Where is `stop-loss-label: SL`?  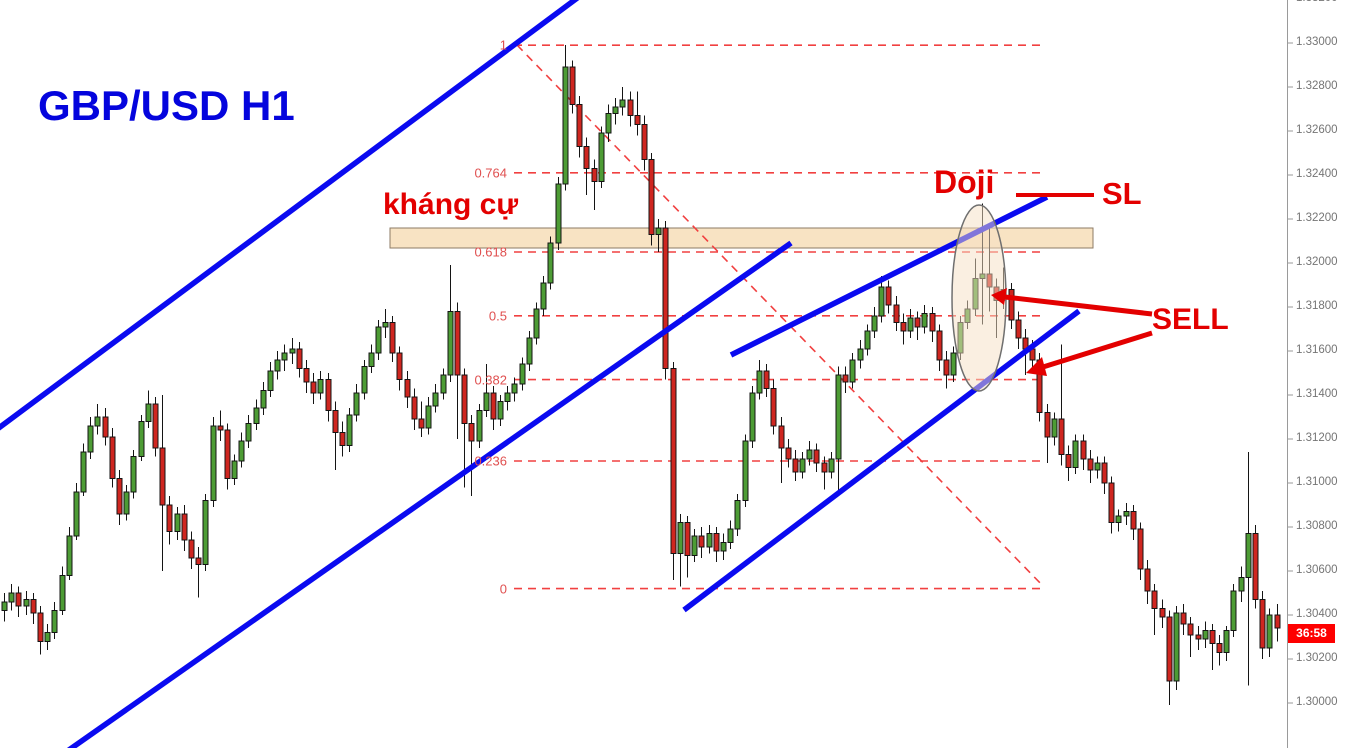 stop-loss-label: SL is located at coordinates (1122, 193).